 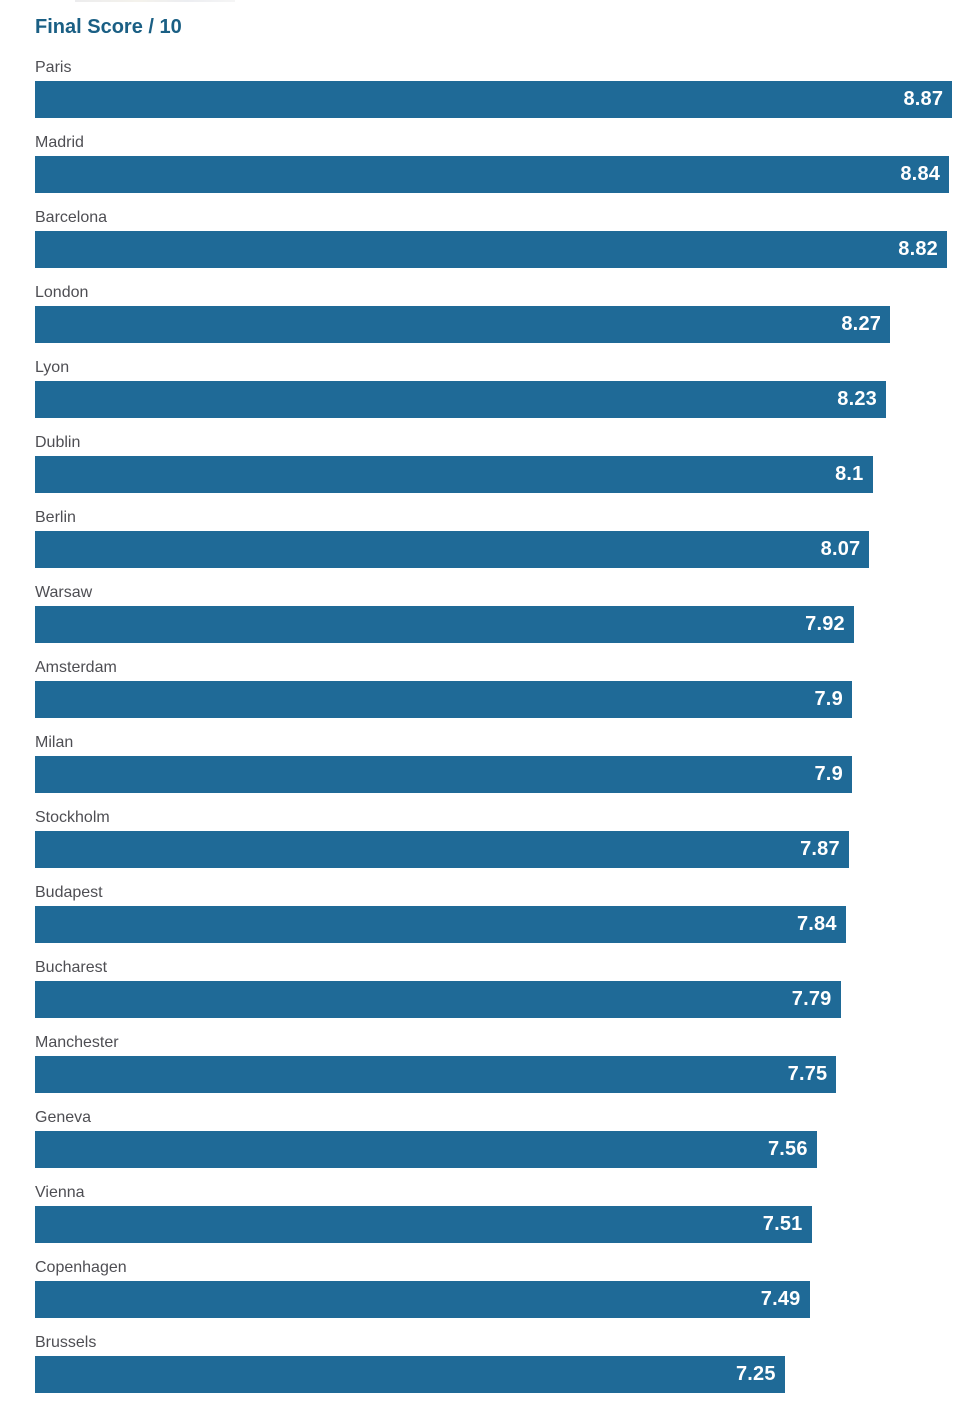 I want to click on bar-row: Barcelona 8.82, so click(x=507, y=238).